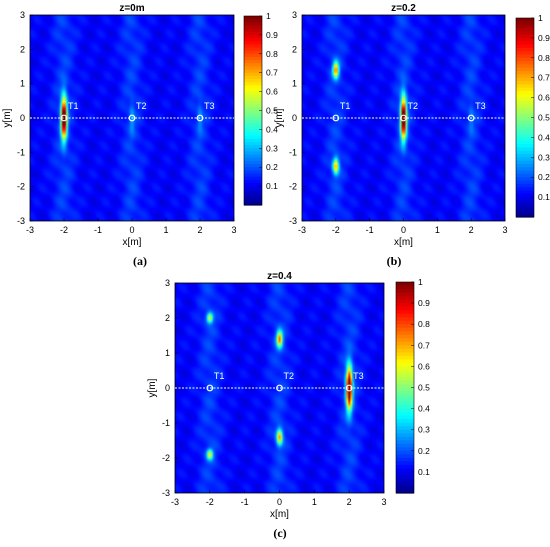 The height and width of the screenshot is (547, 550). What do you see at coordinates (167, 353) in the screenshot?
I see `y-tick-label: 1` at bounding box center [167, 353].